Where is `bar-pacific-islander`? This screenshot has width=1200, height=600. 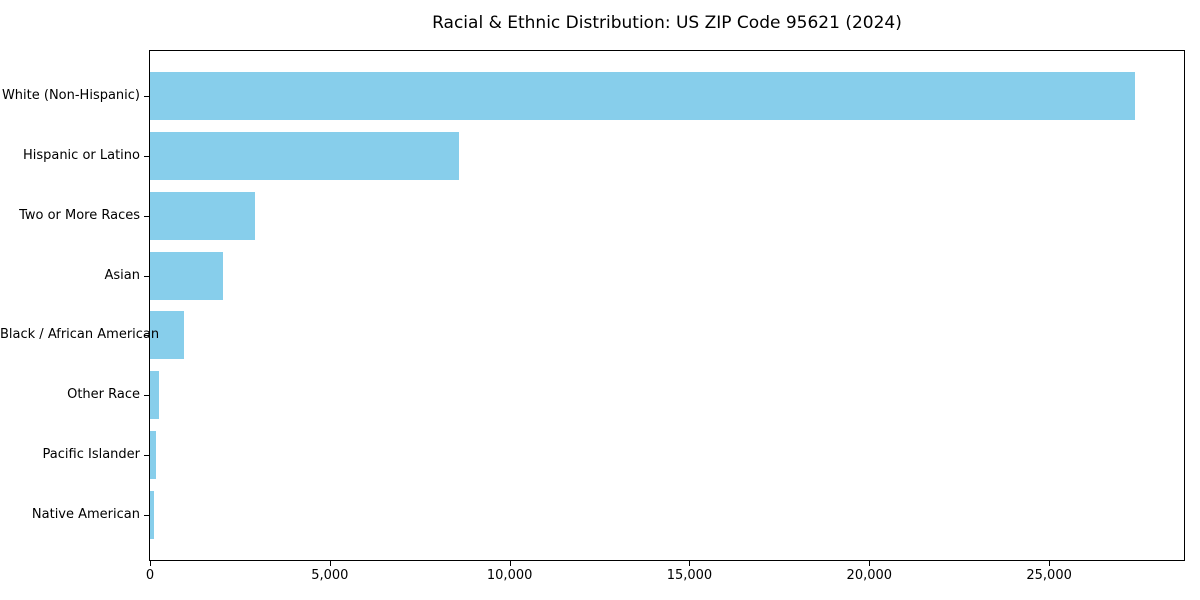 bar-pacific-islander is located at coordinates (153, 455).